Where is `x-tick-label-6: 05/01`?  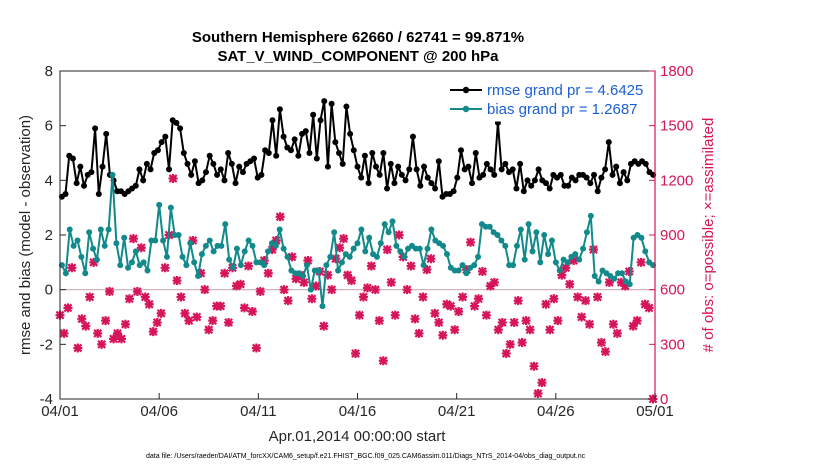
x-tick-label-6: 05/01 is located at coordinates (655, 411).